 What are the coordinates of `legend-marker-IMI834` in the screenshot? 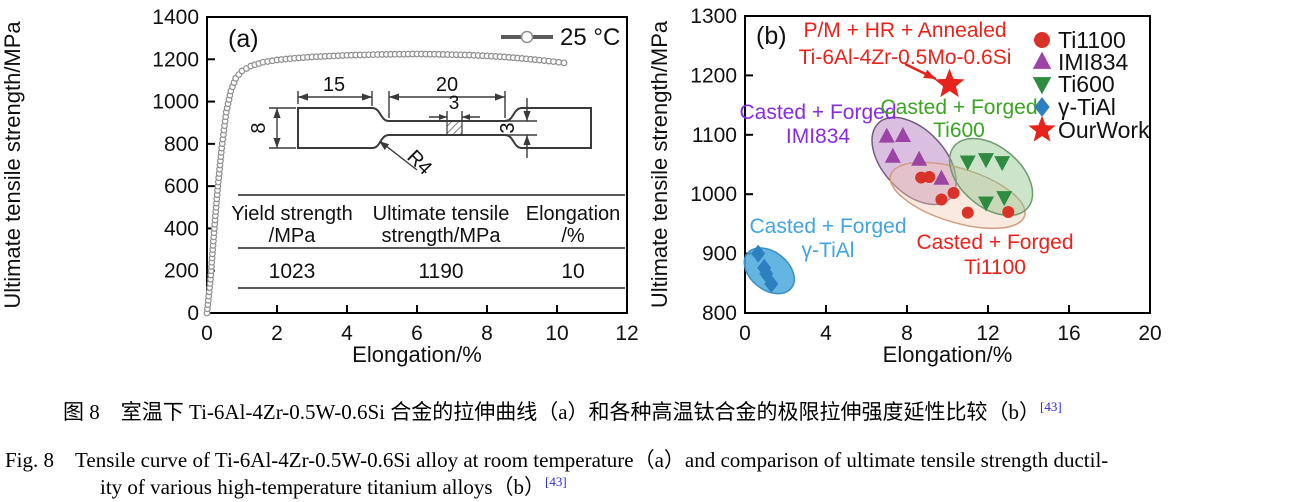 It's located at (1042, 60).